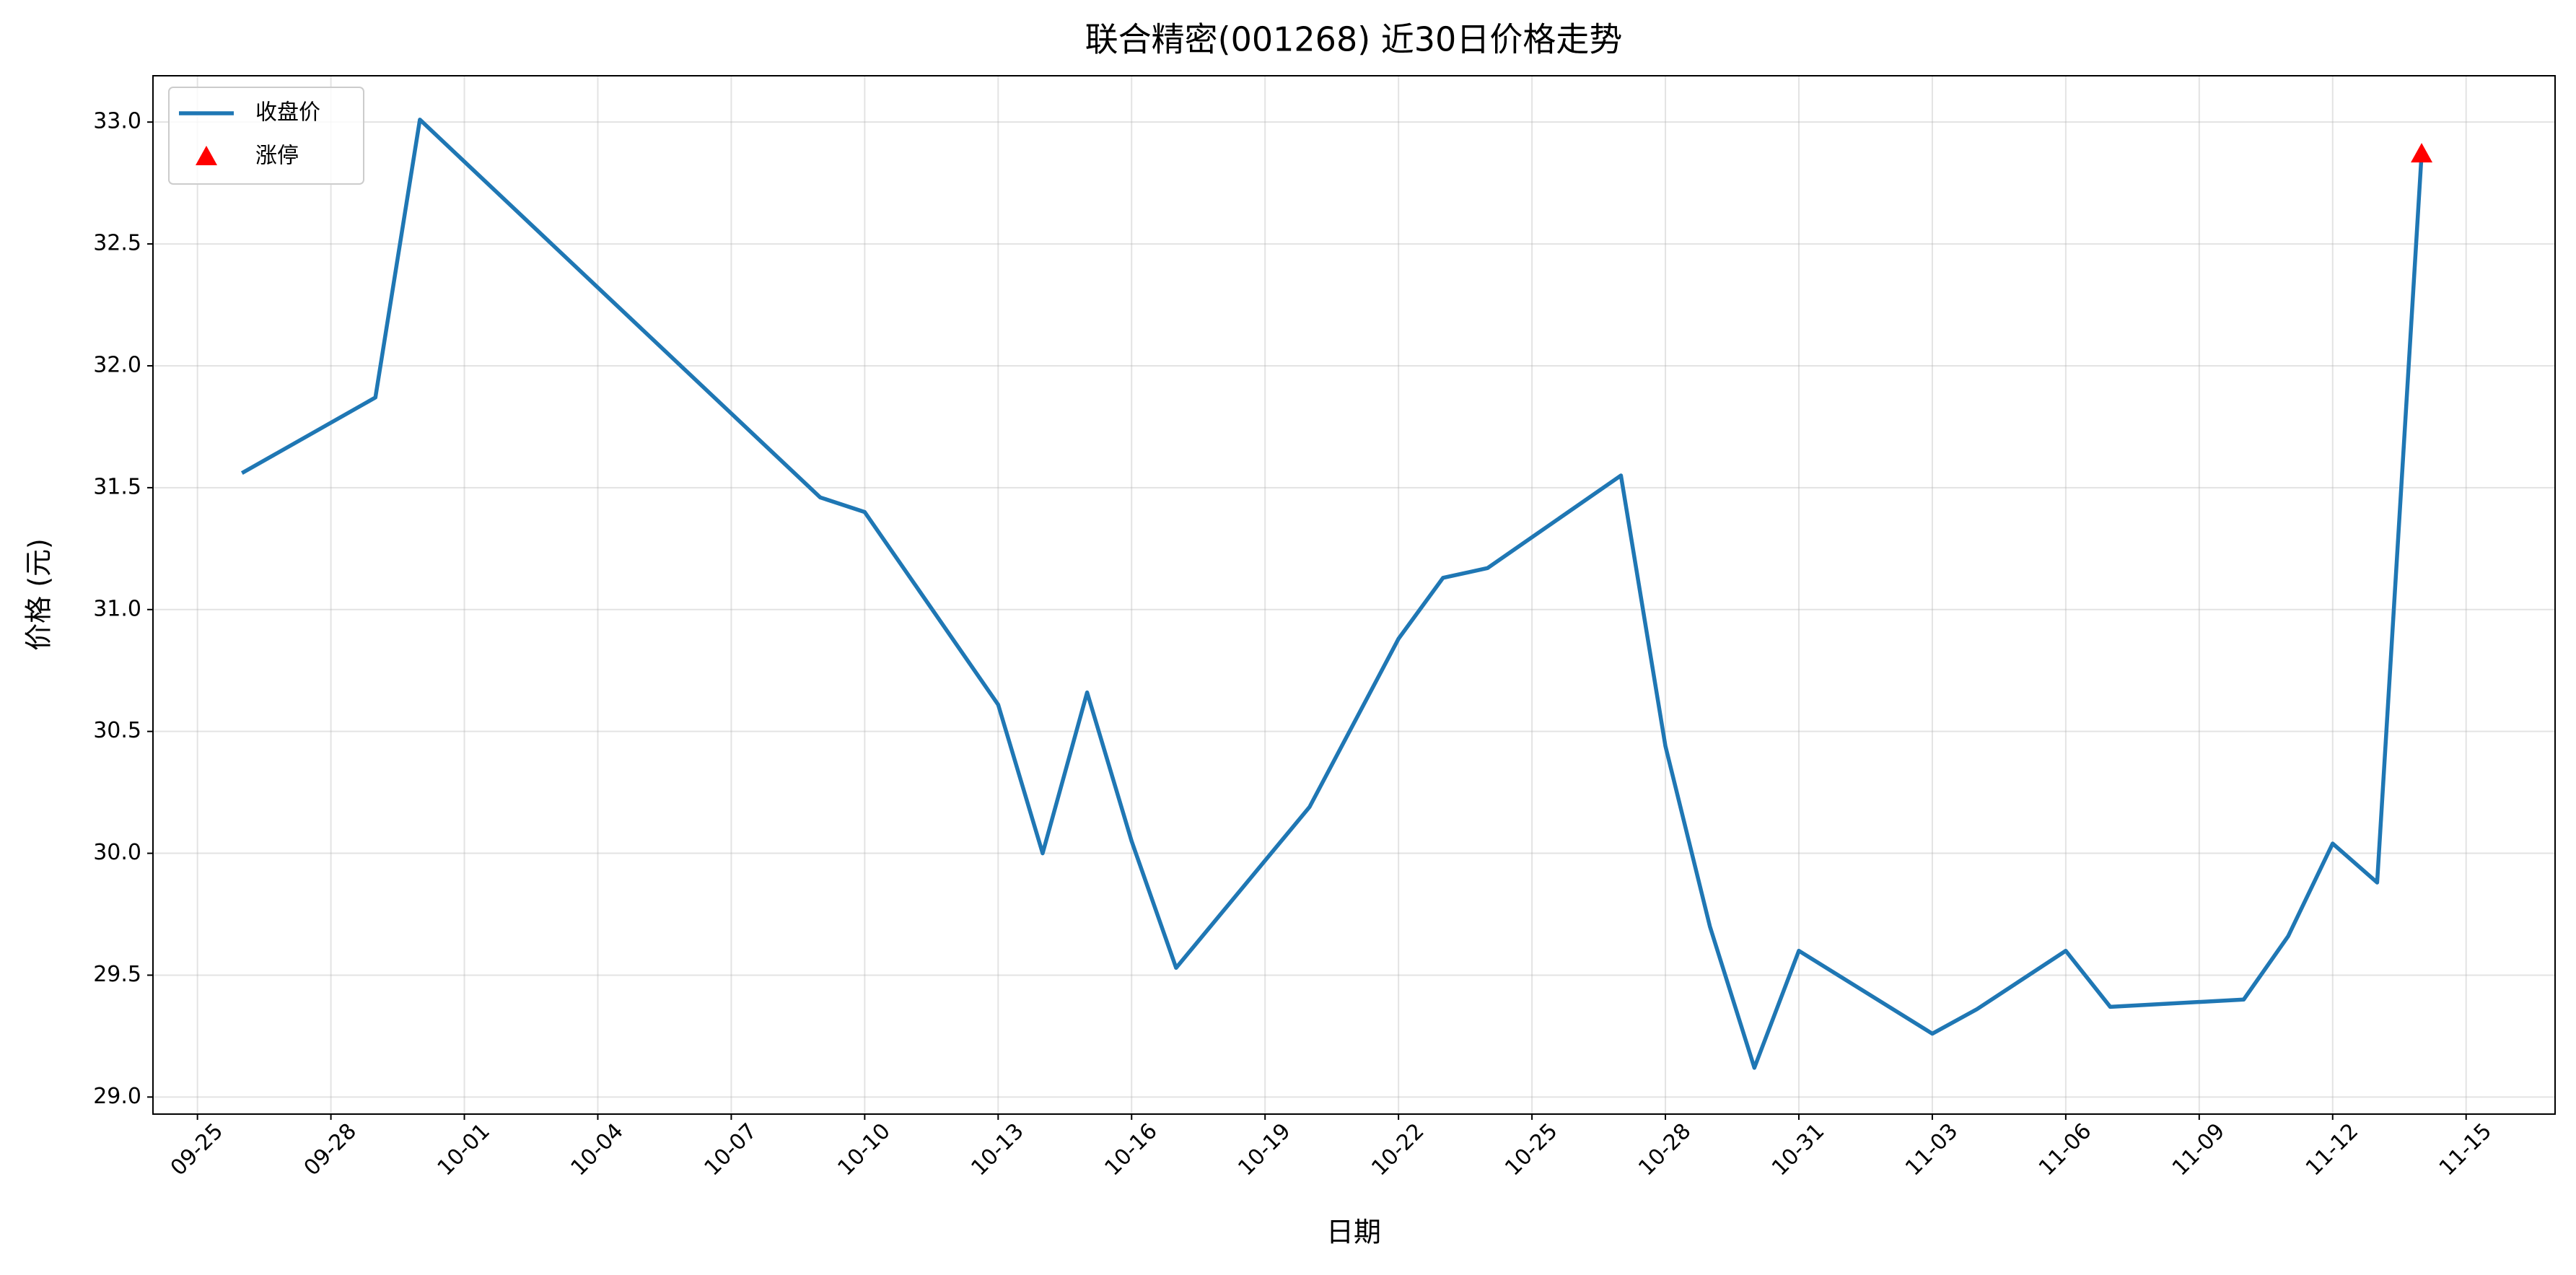  I want to click on x-tick-label: 11-09, so click(2199, 1149).